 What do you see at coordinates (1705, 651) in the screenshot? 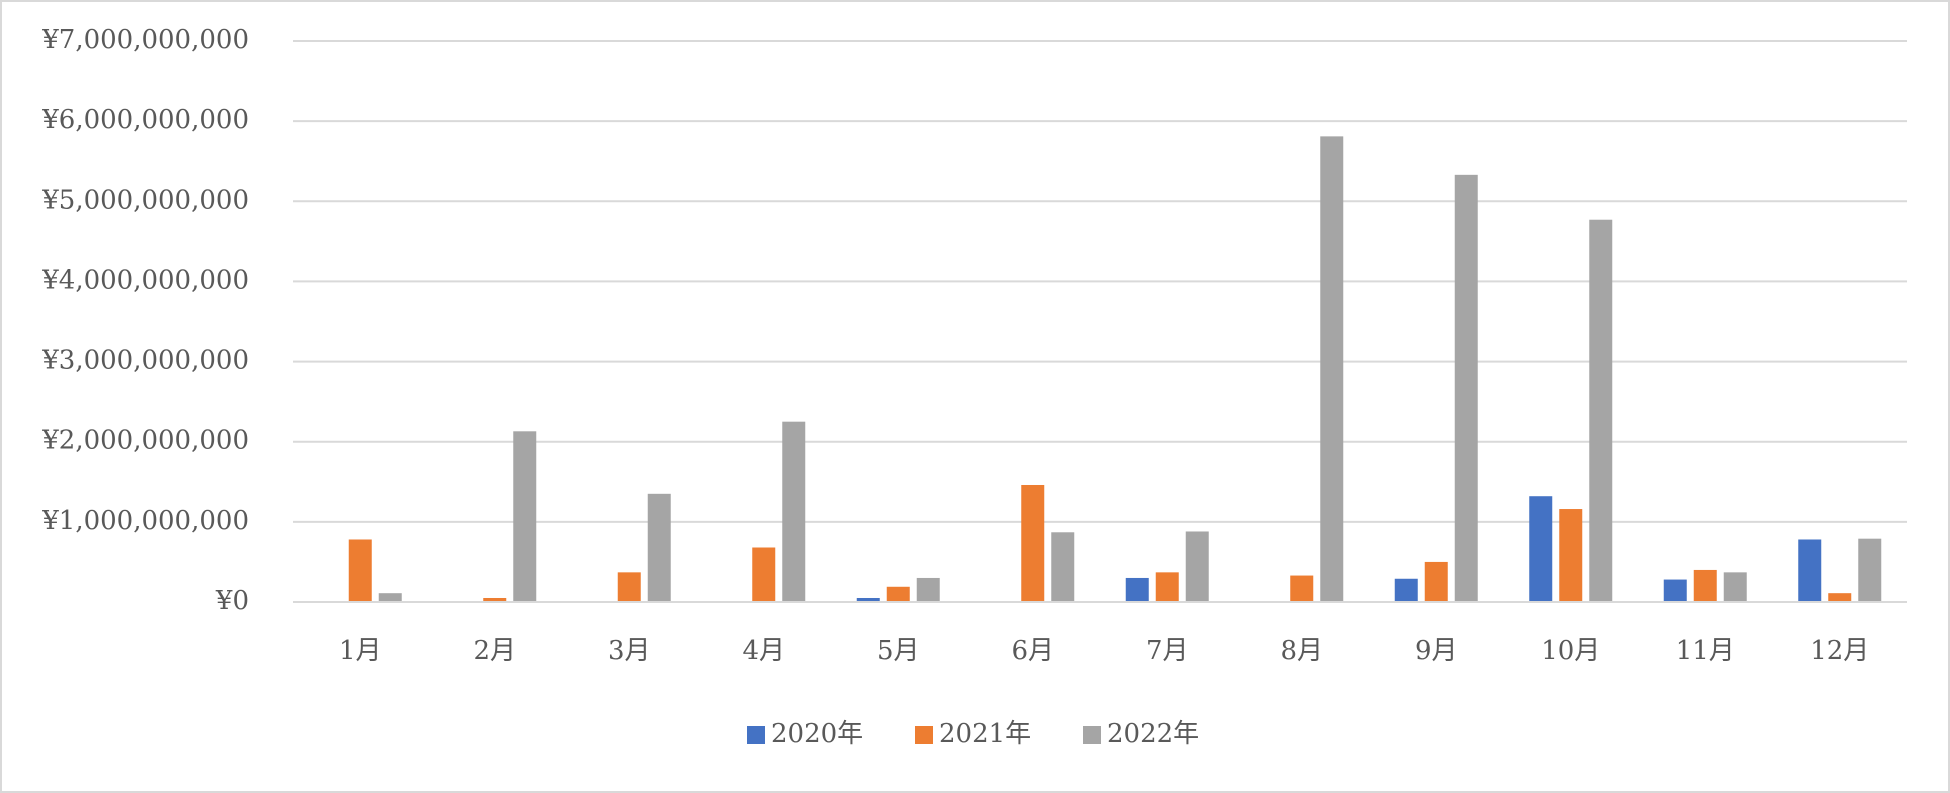
I see `x-tick-label: 11月` at bounding box center [1705, 651].